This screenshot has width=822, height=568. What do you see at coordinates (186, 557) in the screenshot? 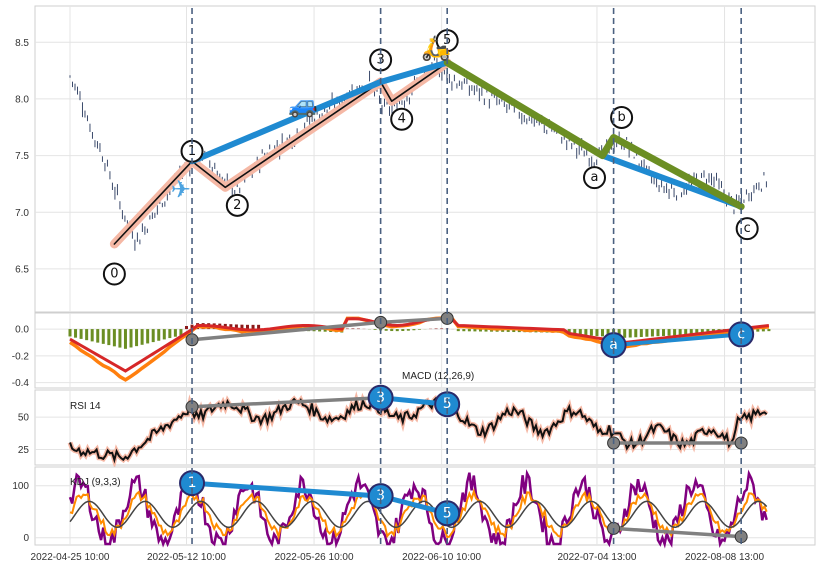
I see `x-tick-label: 2022-05-12 10:00` at bounding box center [186, 557].